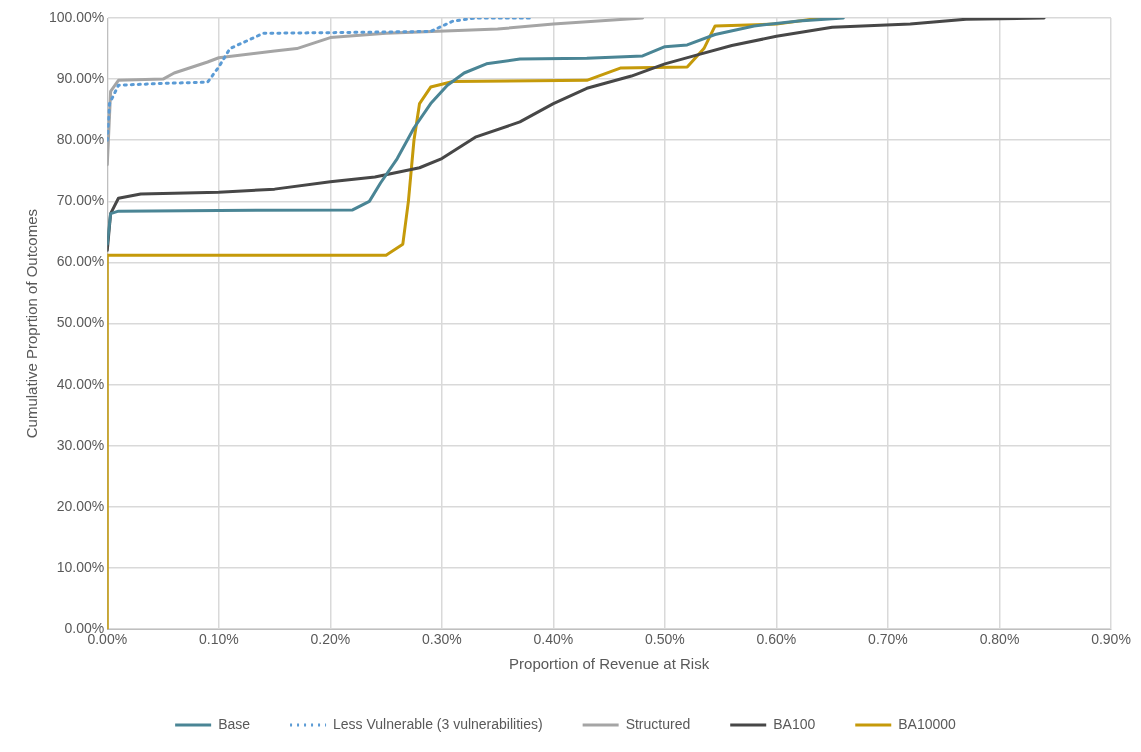 The width and height of the screenshot is (1141, 752). I want to click on y-tick-label: 90.00%, so click(80, 77).